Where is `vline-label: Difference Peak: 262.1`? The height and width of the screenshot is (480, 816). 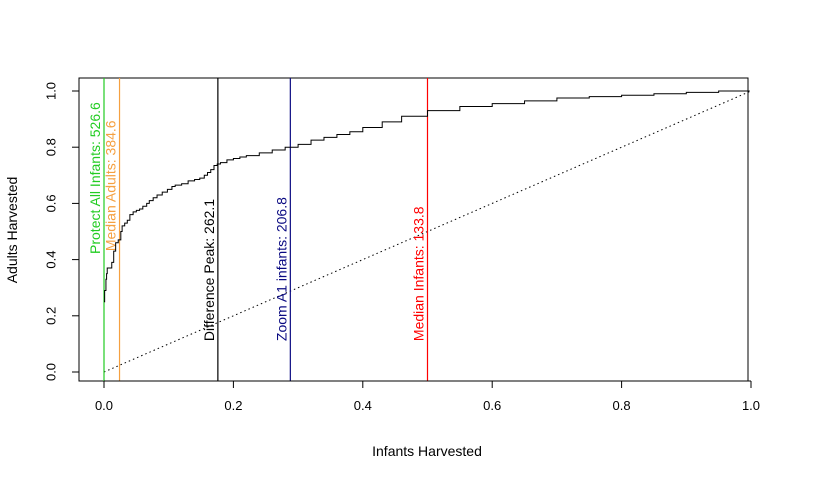
vline-label: Difference Peak: 262.1 is located at coordinates (209, 270).